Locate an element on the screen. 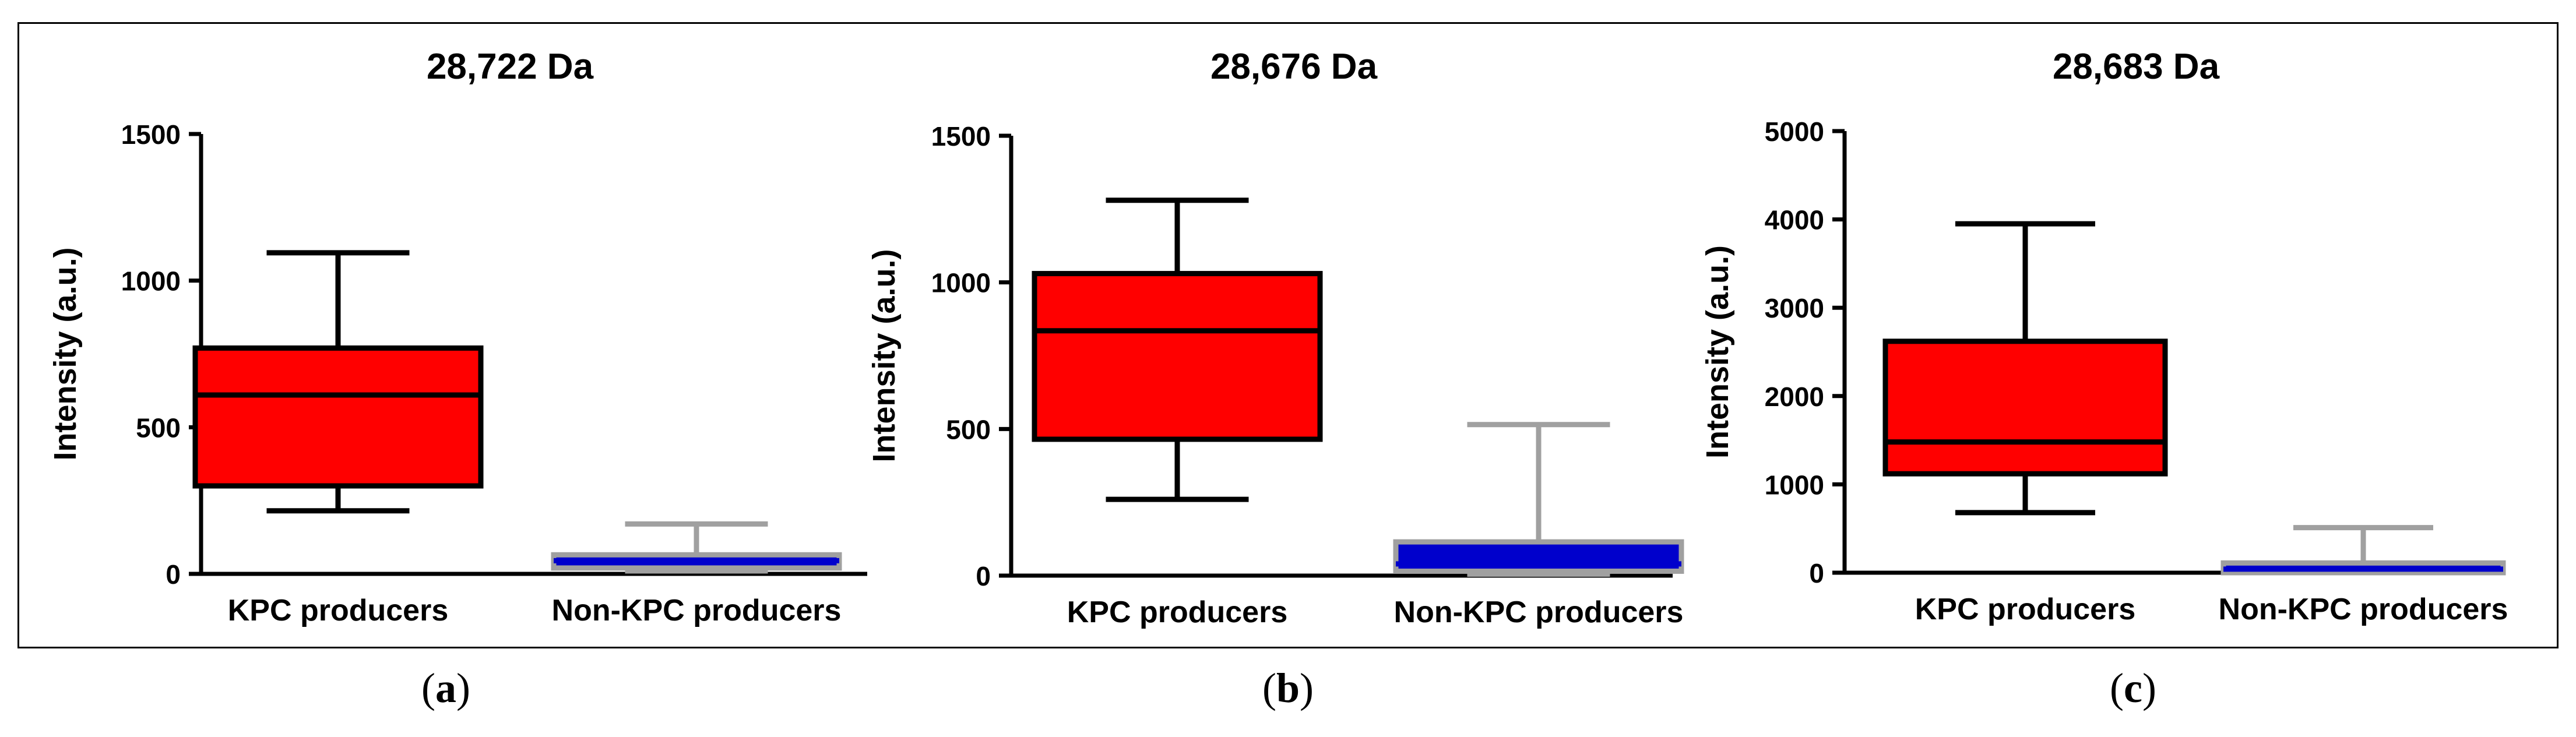  y-tick-label: 2000 is located at coordinates (1795, 397).